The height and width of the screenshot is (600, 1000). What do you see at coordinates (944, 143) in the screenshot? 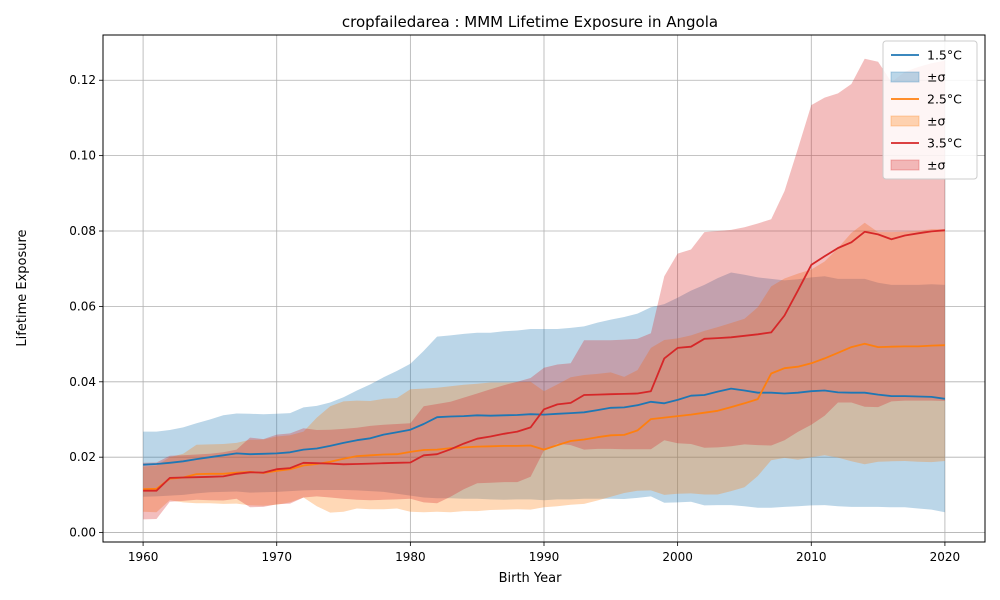
I see `legend-label: 3.5°C` at bounding box center [944, 143].